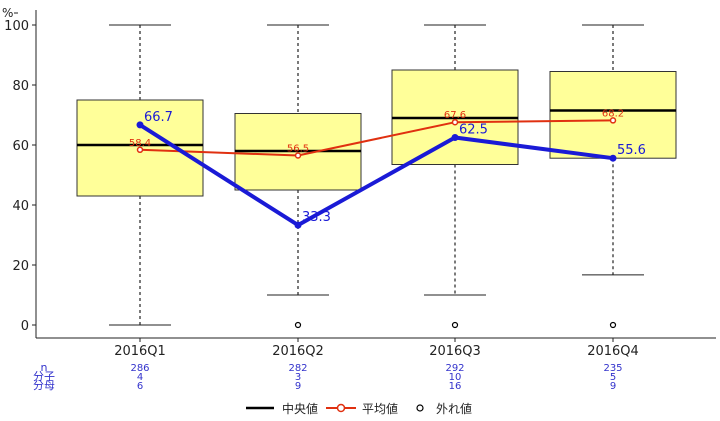  What do you see at coordinates (420, 408) in the screenshot?
I see `legend-outlier-swatch` at bounding box center [420, 408].